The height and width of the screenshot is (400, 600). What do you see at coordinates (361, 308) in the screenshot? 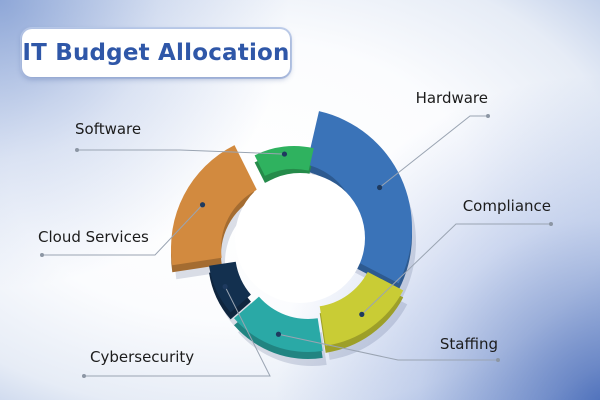
I see `slice-compliance` at bounding box center [361, 308].